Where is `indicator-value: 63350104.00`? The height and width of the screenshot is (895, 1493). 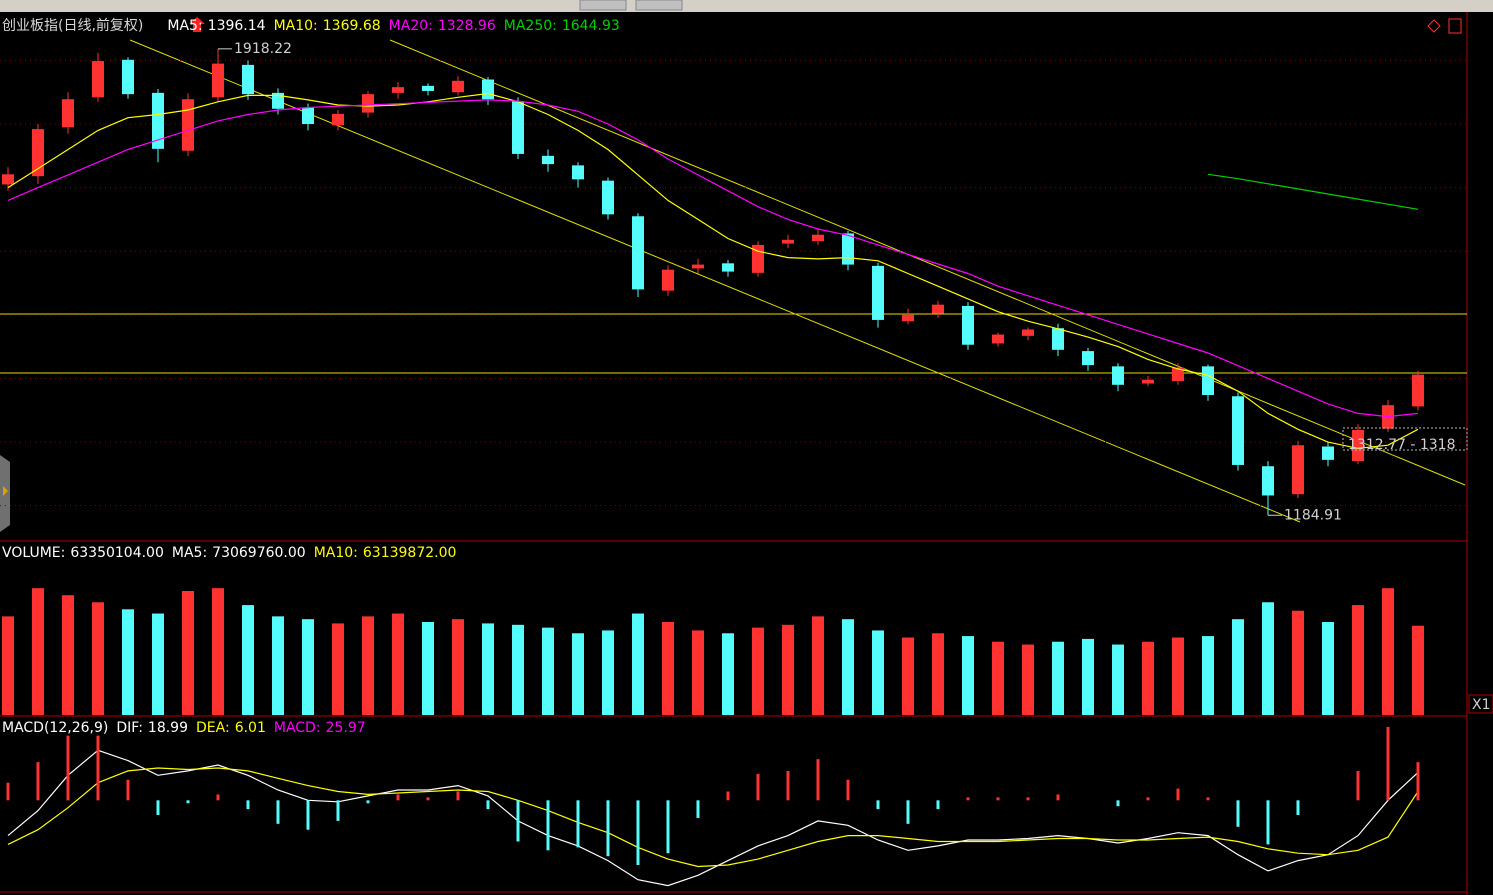
indicator-value: 63350104.00 is located at coordinates (117, 553).